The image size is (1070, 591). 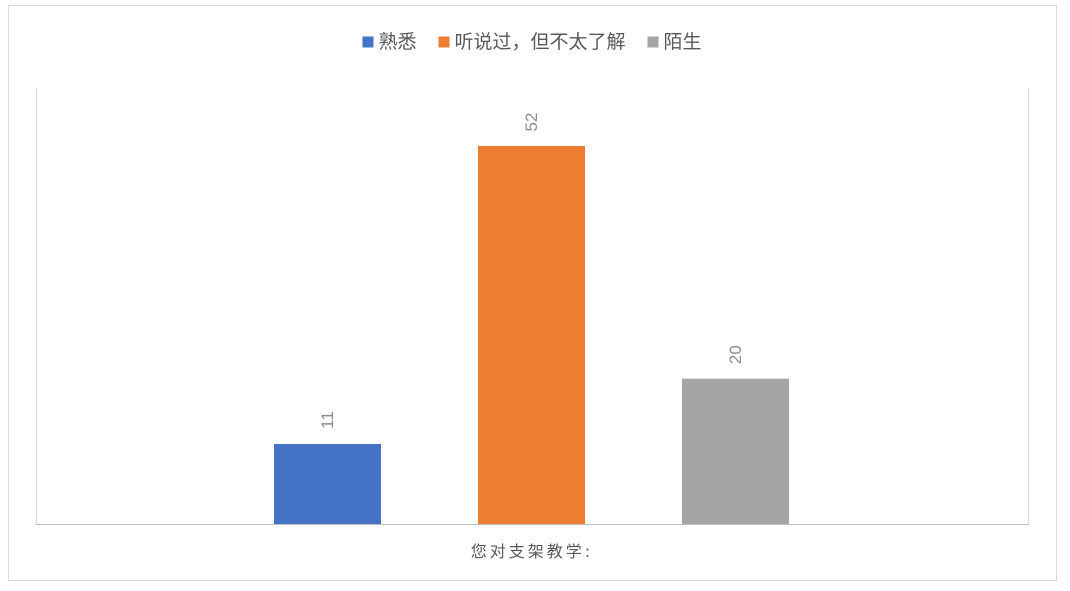 I want to click on data-label-1: 11, so click(x=327, y=420).